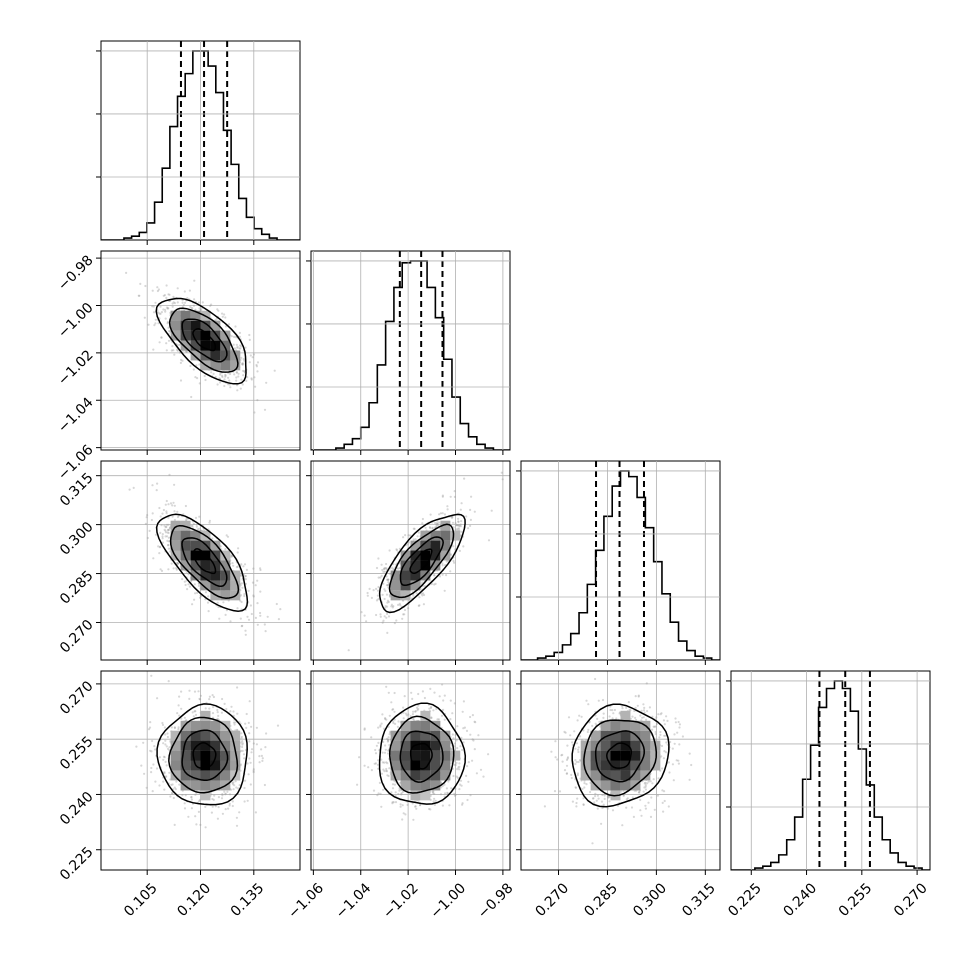  What do you see at coordinates (77, 864) in the screenshot?
I see `y-tick-label-3-0: 0.225` at bounding box center [77, 864].